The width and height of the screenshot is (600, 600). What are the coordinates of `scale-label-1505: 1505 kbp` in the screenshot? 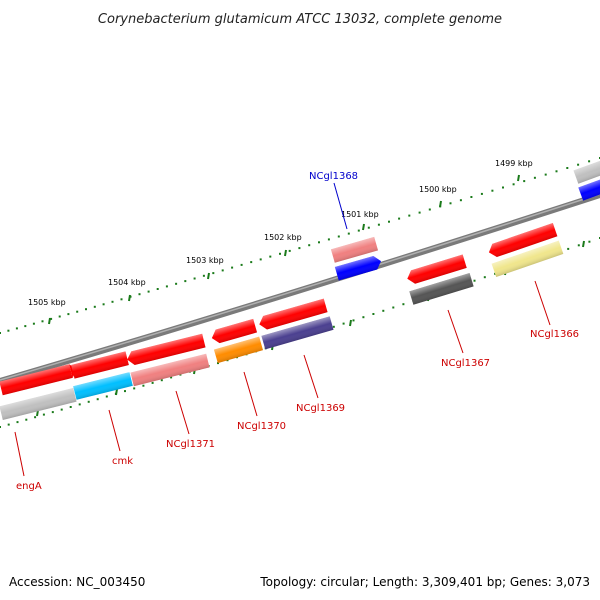 It's located at (47, 302).